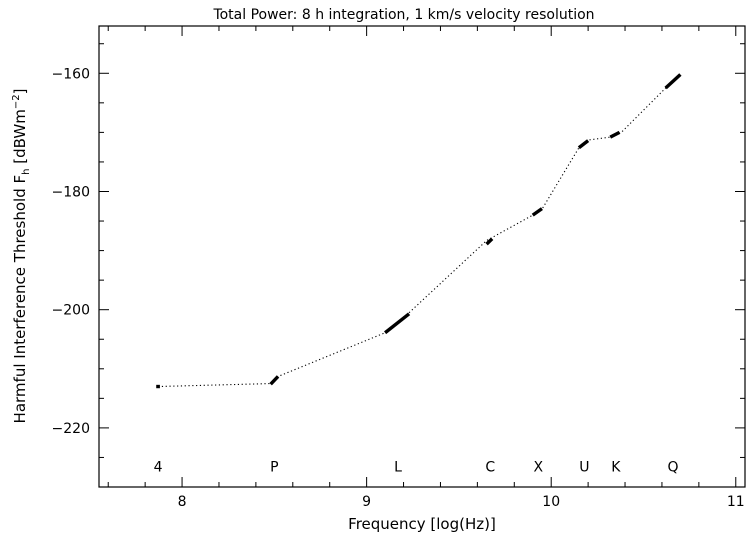 This screenshot has width=746, height=537. Describe the element at coordinates (736, 502) in the screenshot. I see `x-tick-label: 11` at that location.